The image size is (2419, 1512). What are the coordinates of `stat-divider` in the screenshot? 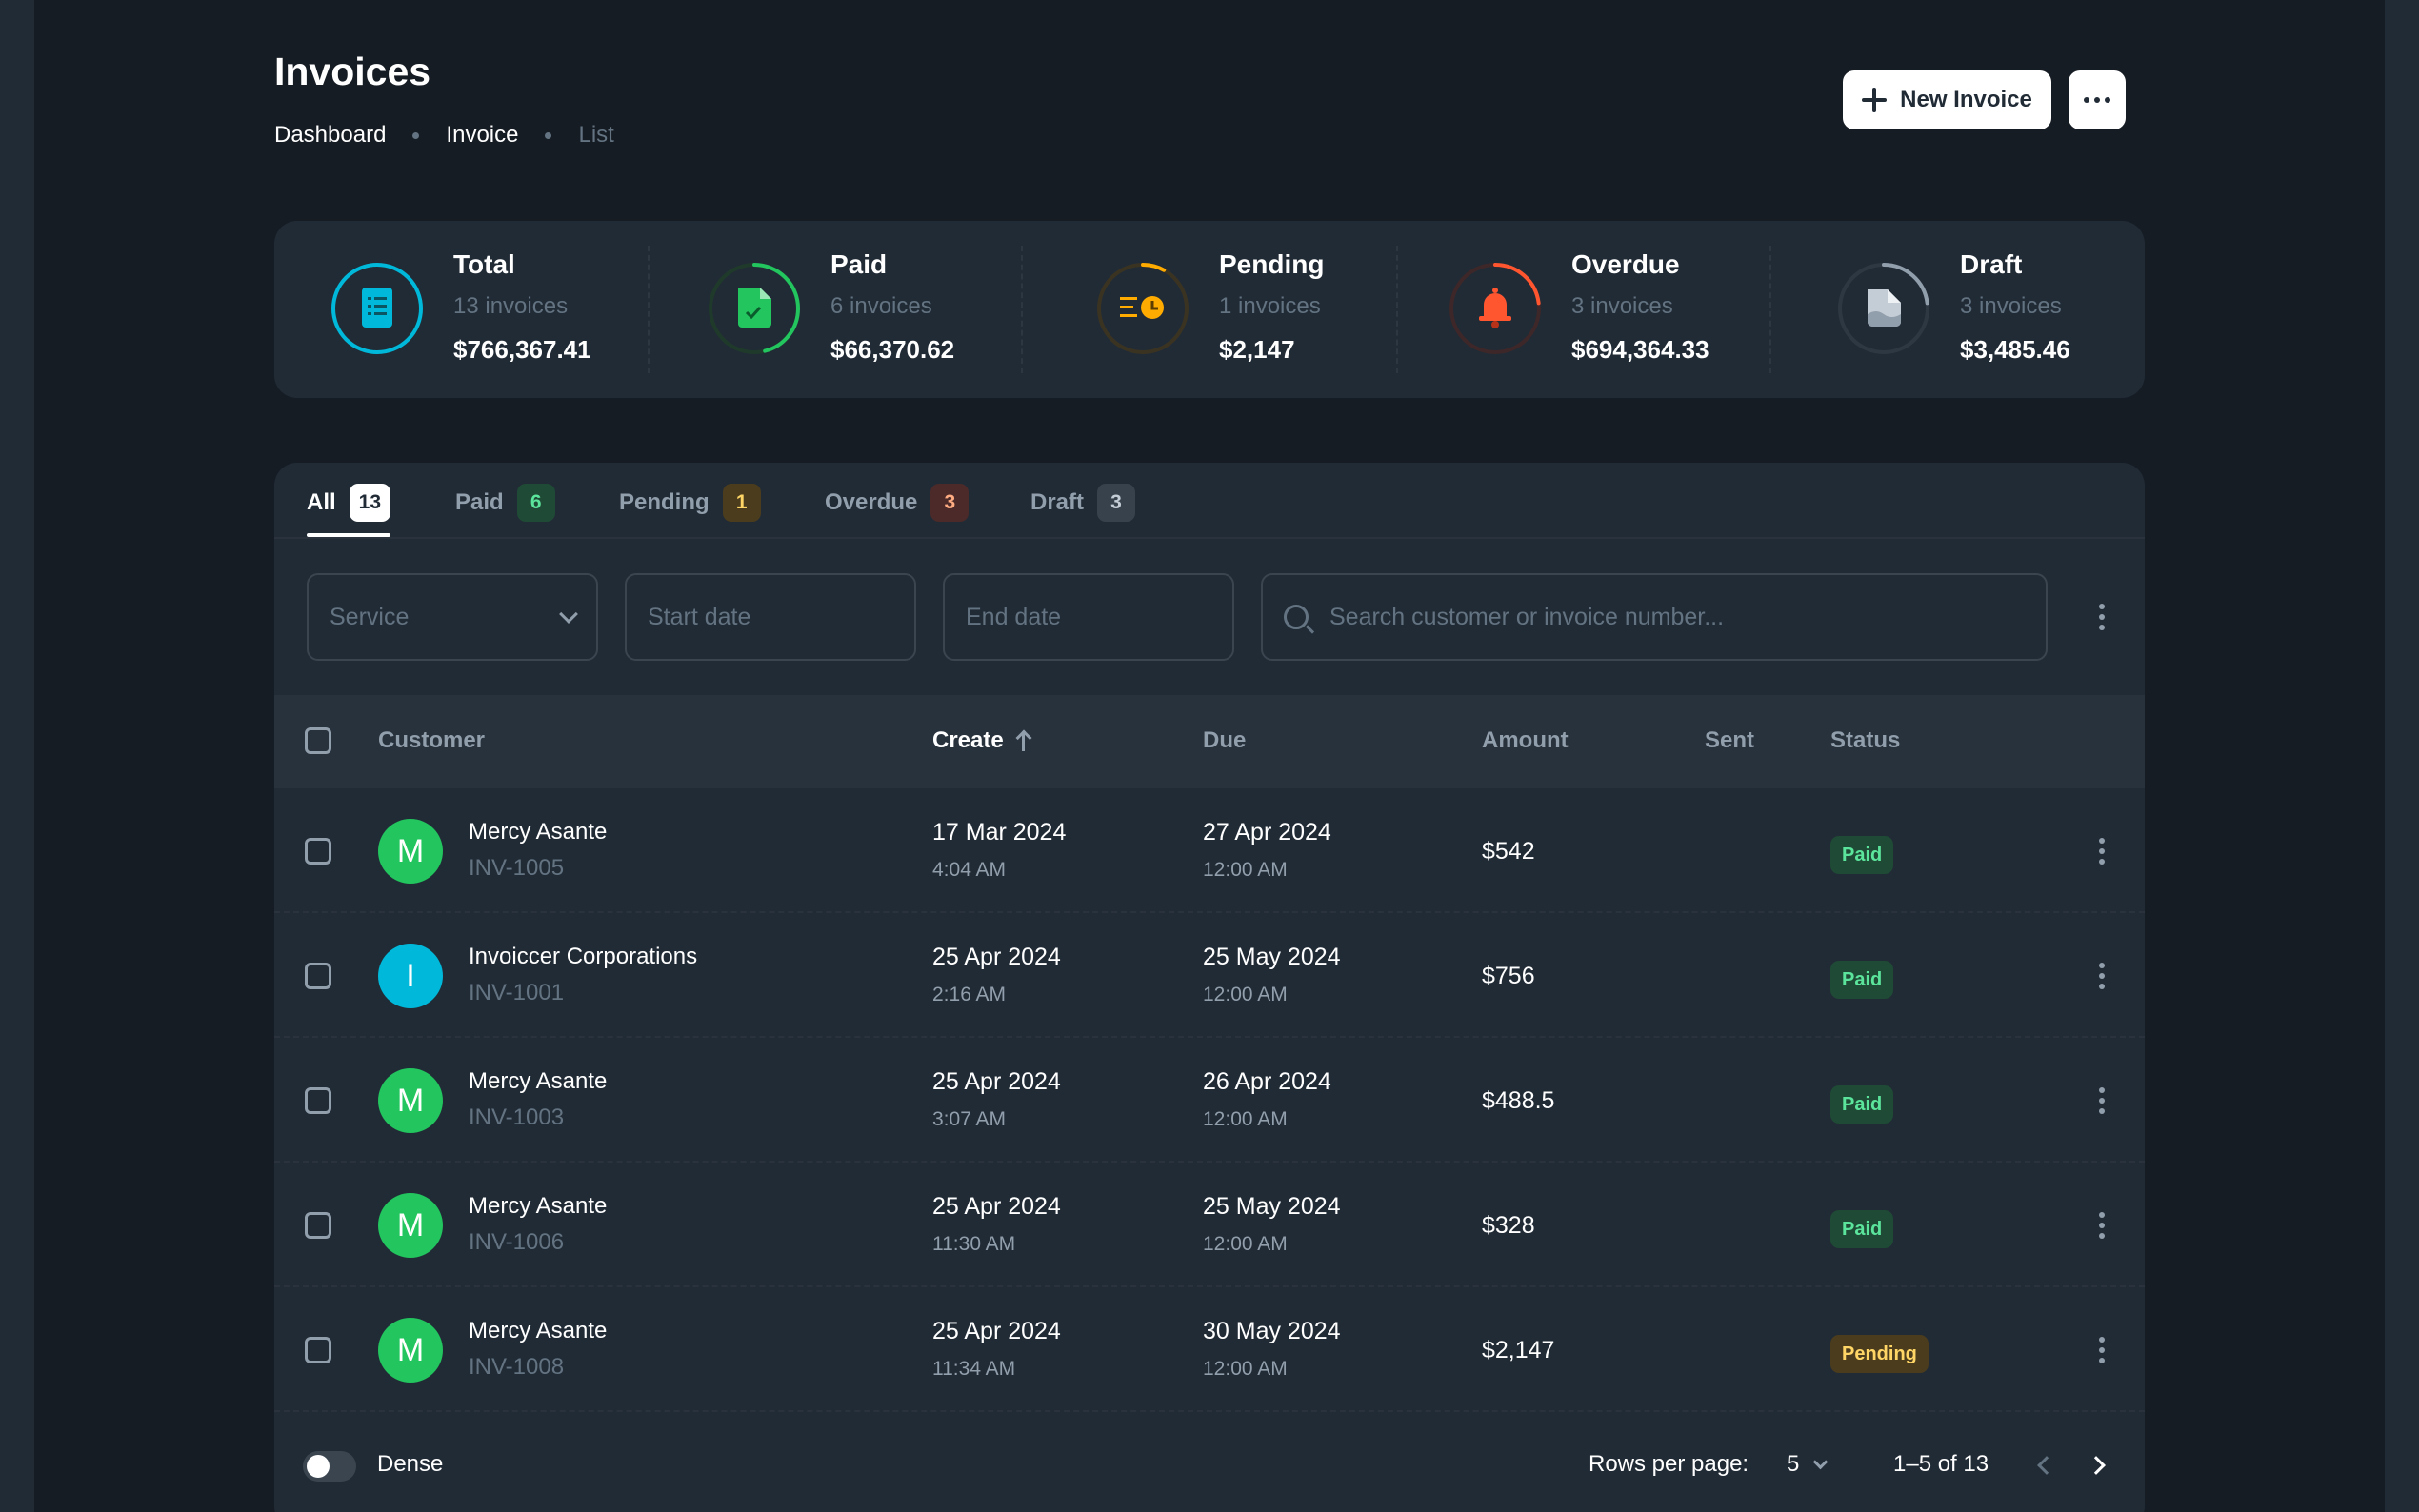 It's located at (649, 309).